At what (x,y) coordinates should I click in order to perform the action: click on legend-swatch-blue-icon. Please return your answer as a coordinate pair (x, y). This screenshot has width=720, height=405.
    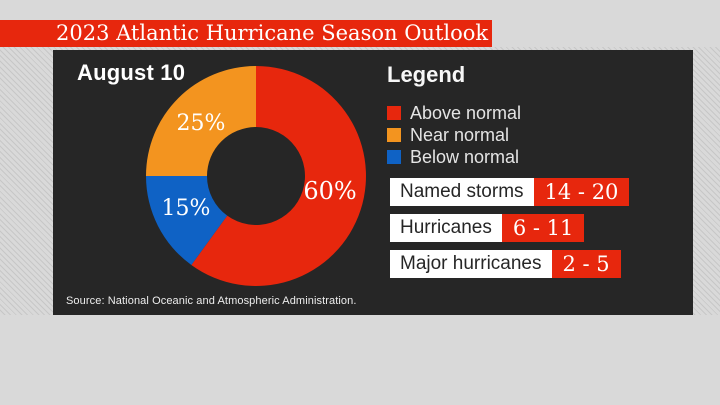
    Looking at the image, I should click on (394, 157).